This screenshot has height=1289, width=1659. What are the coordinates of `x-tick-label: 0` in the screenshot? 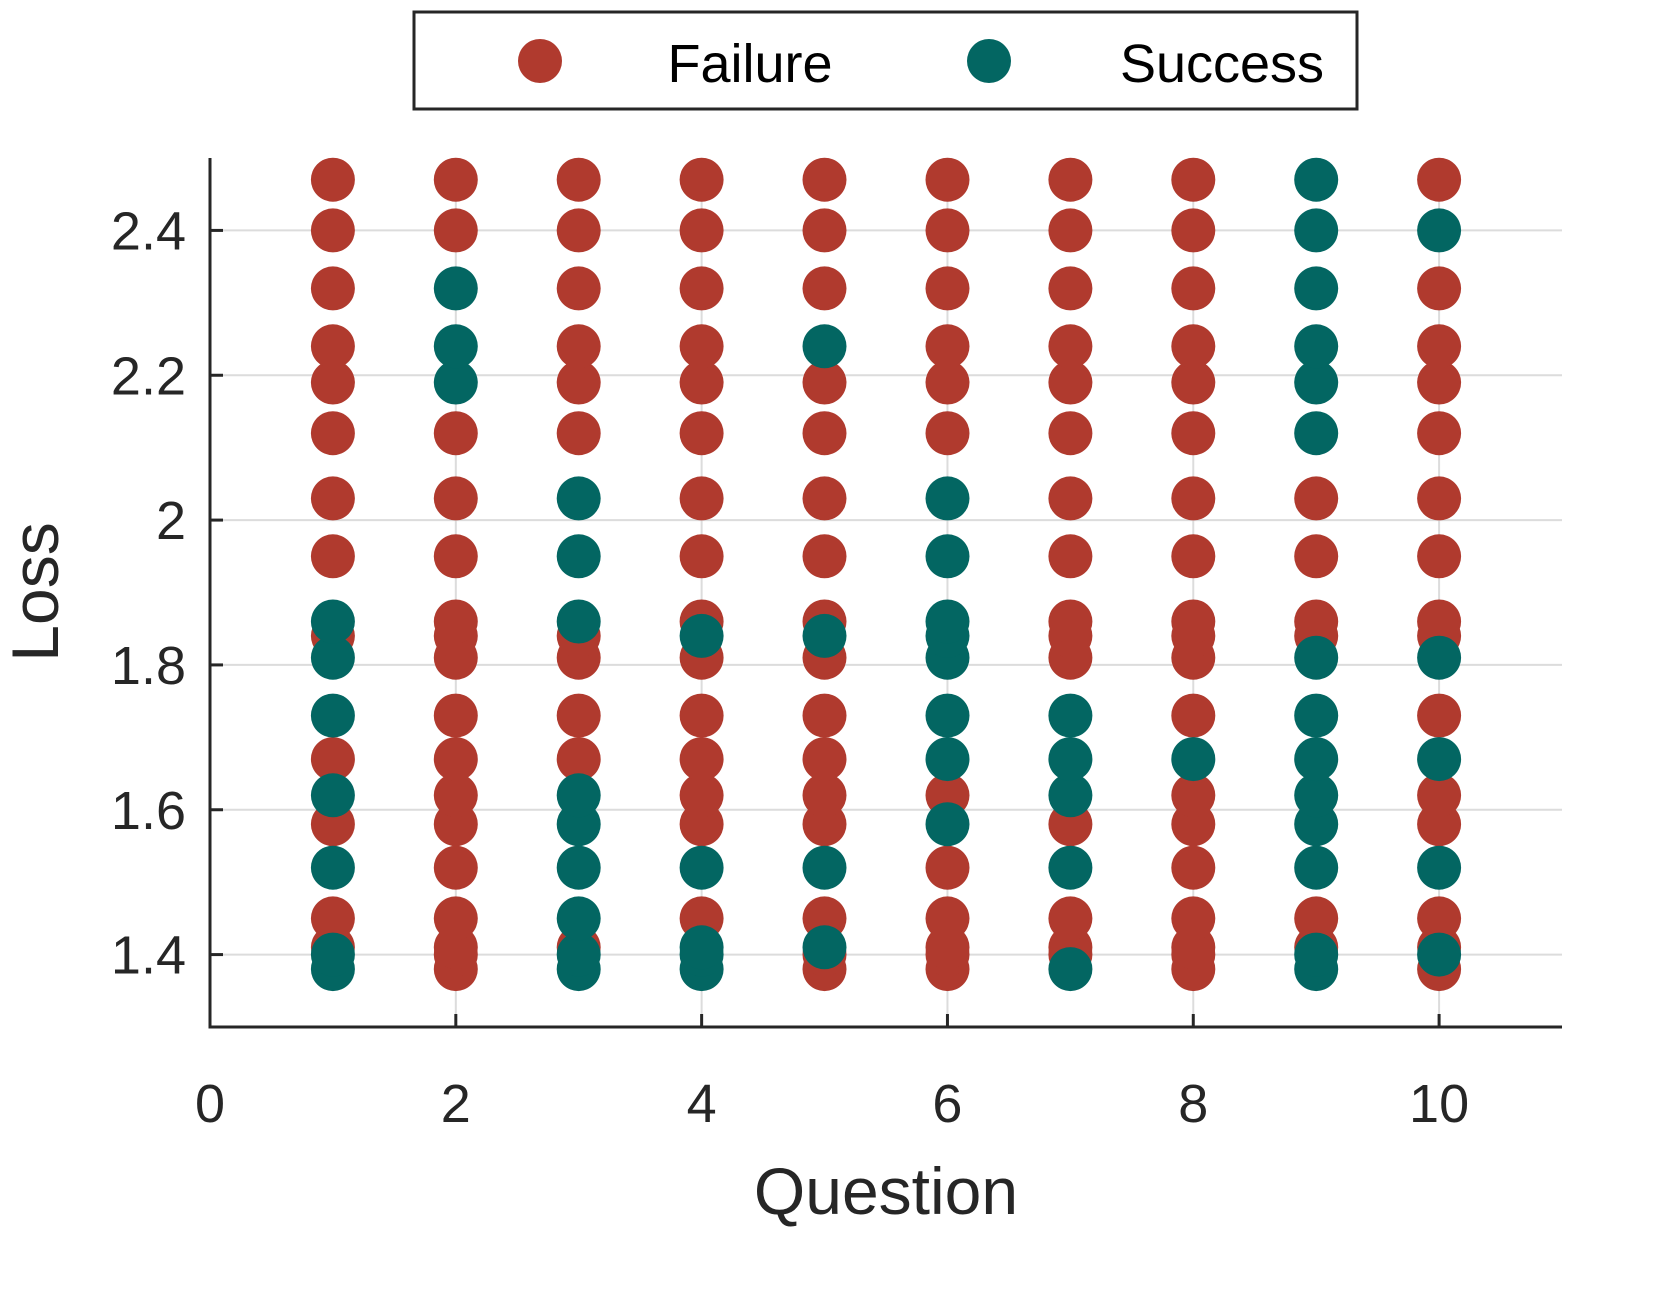 It's located at (210, 1104).